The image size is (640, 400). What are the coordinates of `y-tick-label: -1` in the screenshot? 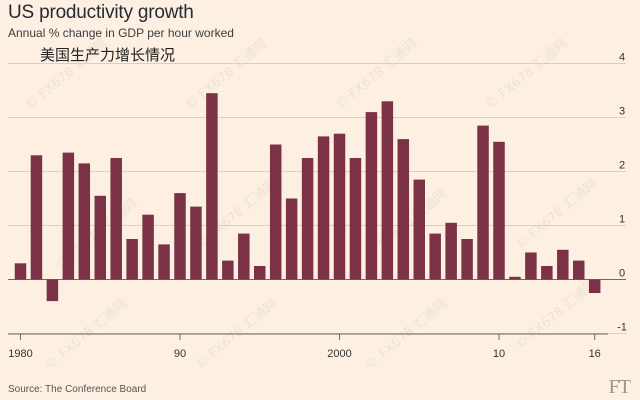 It's located at (622, 328).